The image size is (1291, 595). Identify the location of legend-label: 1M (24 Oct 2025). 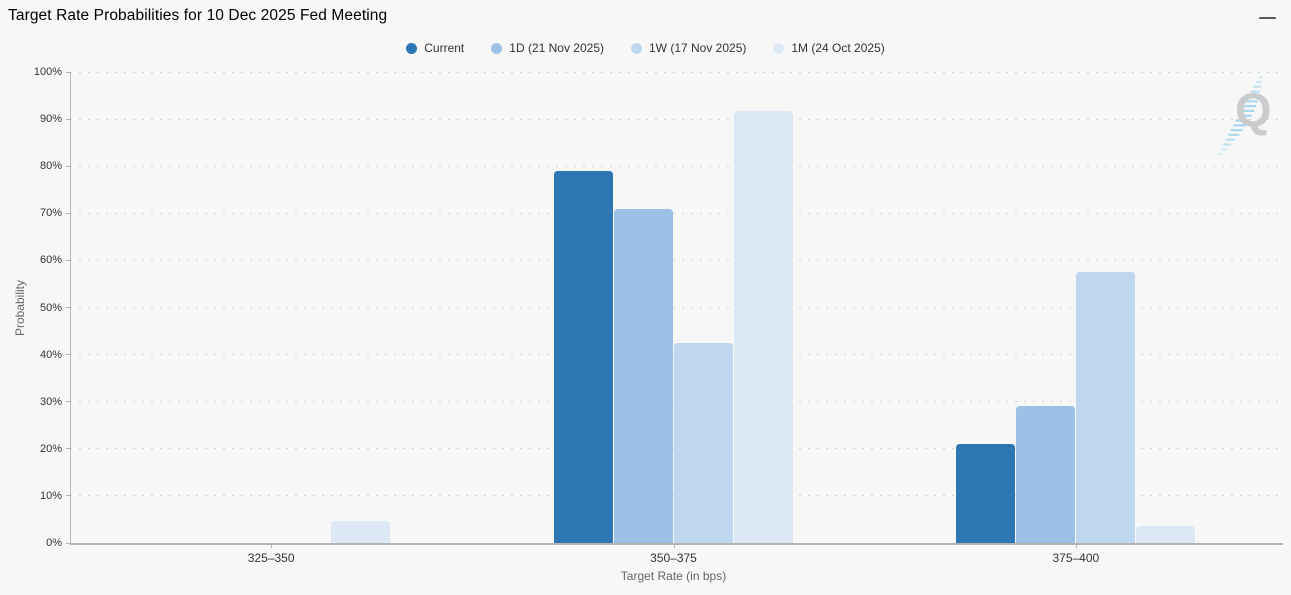
(838, 48).